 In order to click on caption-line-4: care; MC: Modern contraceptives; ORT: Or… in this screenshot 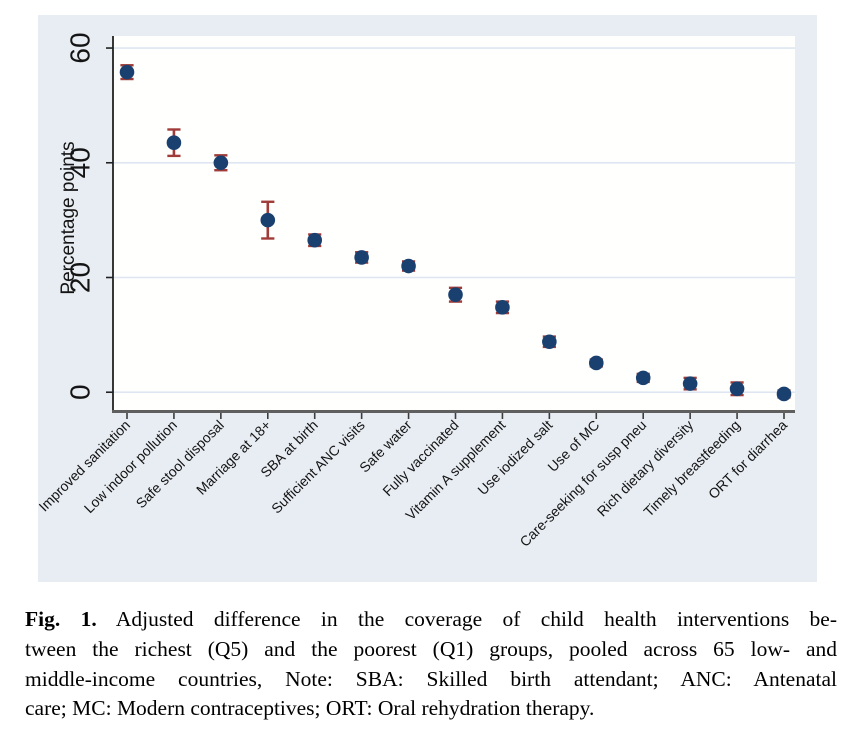, I will do `click(310, 708)`.